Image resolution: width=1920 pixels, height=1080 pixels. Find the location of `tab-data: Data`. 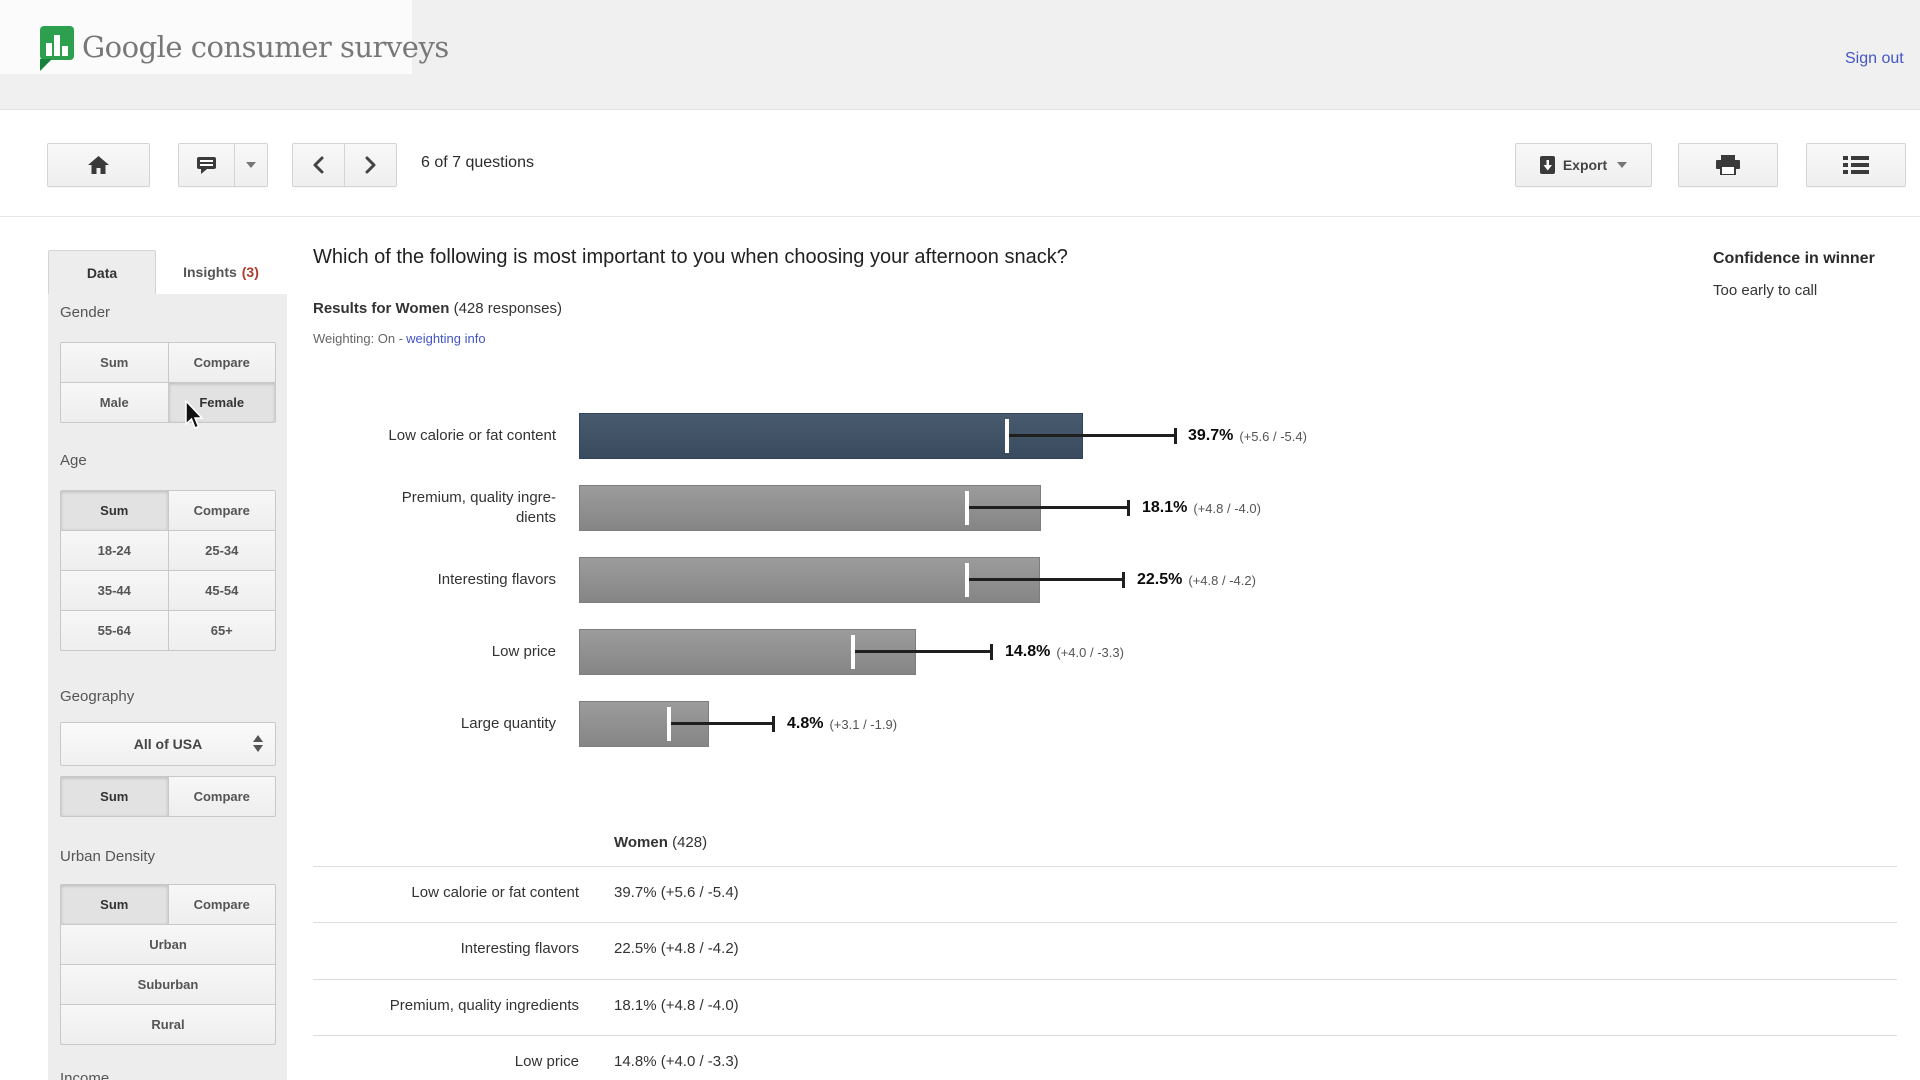

tab-data: Data is located at coordinates (102, 272).